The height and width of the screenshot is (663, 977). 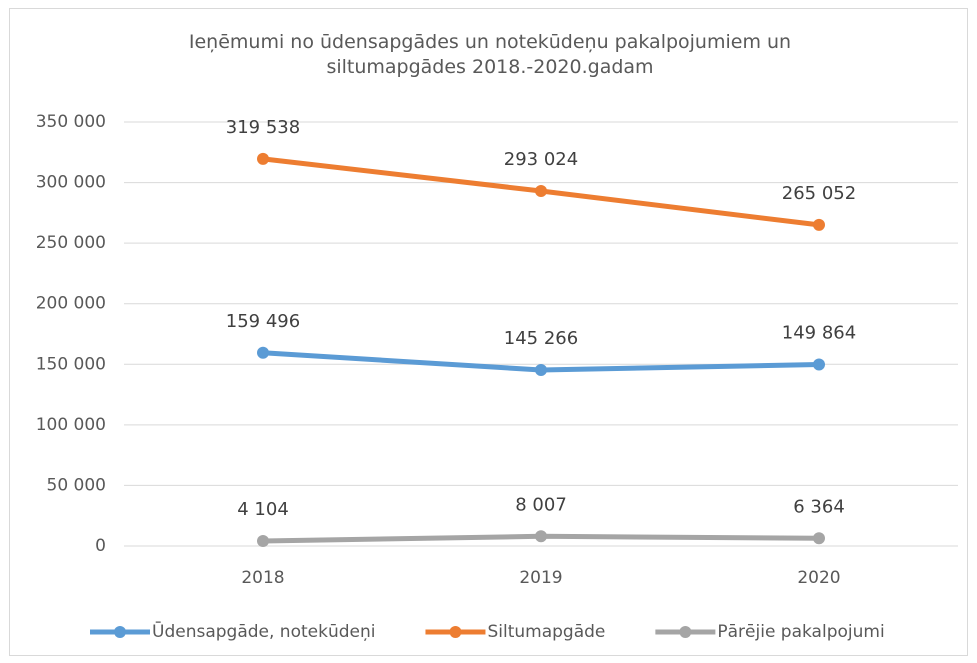 I want to click on legend-label: Siltumapgāde, so click(x=546, y=632).